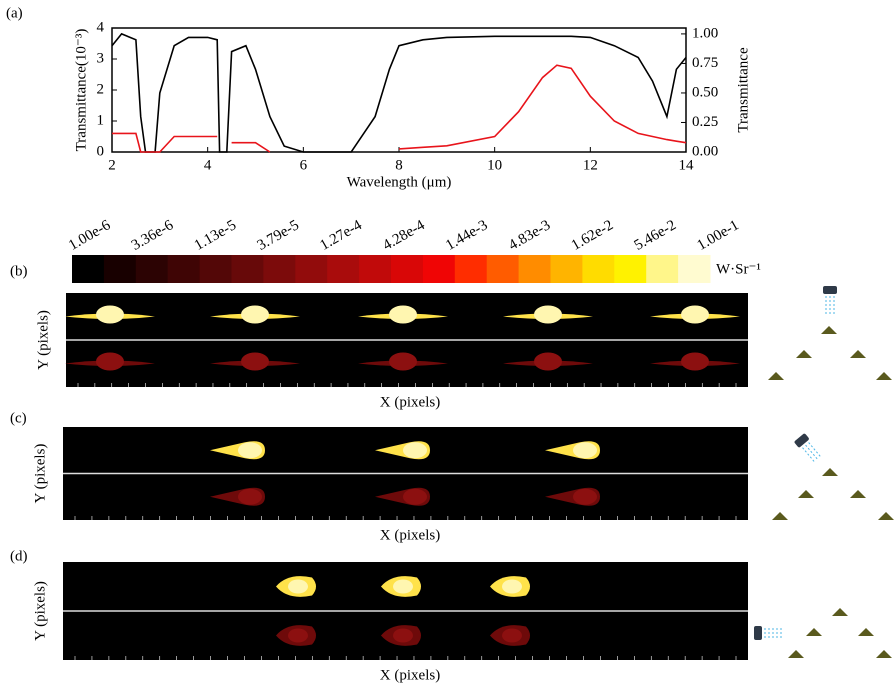 The height and width of the screenshot is (686, 894). Describe the element at coordinates (705, 92) in the screenshot. I see `y2-tick-label: 0.50` at that location.